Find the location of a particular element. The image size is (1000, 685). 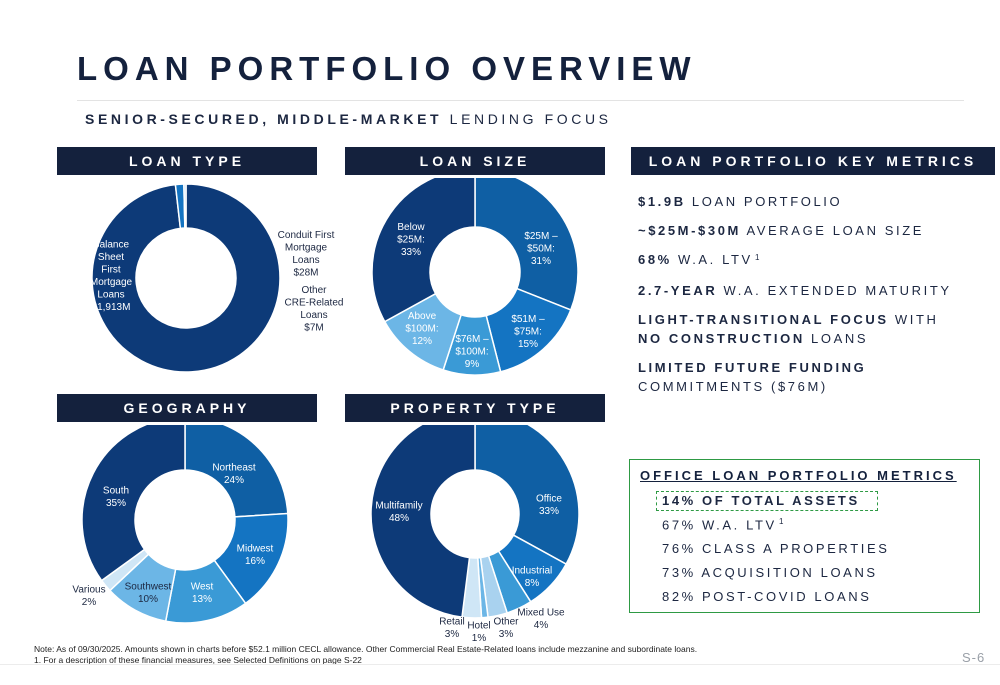

office-metric: 82% POST-COVID LOANS is located at coordinates (767, 596).